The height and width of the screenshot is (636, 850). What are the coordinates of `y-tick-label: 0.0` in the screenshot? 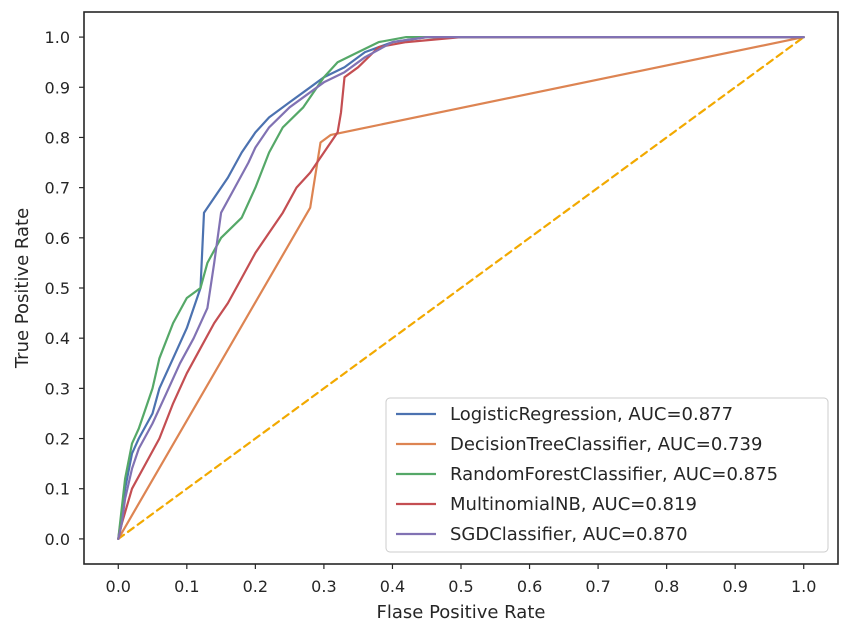 It's located at (57, 539).